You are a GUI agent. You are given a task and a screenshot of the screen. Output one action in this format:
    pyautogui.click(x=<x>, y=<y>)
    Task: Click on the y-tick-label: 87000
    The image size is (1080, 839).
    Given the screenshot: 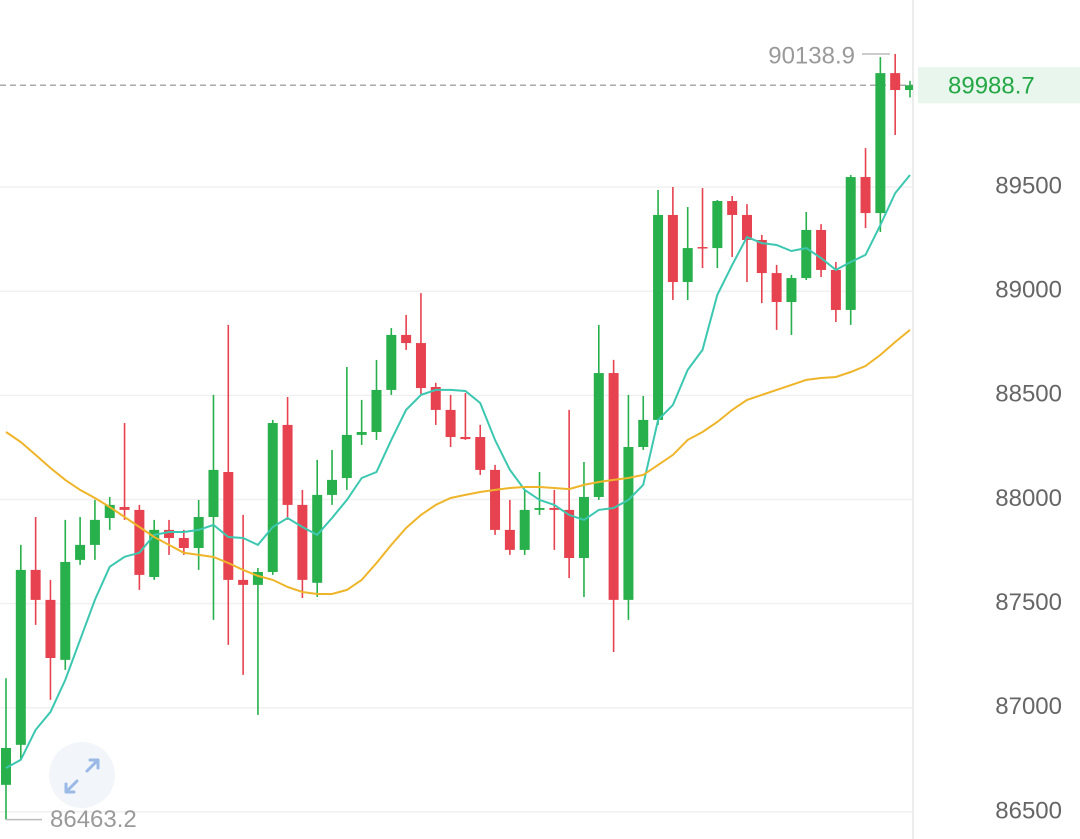 What is the action you would take?
    pyautogui.click(x=1028, y=706)
    